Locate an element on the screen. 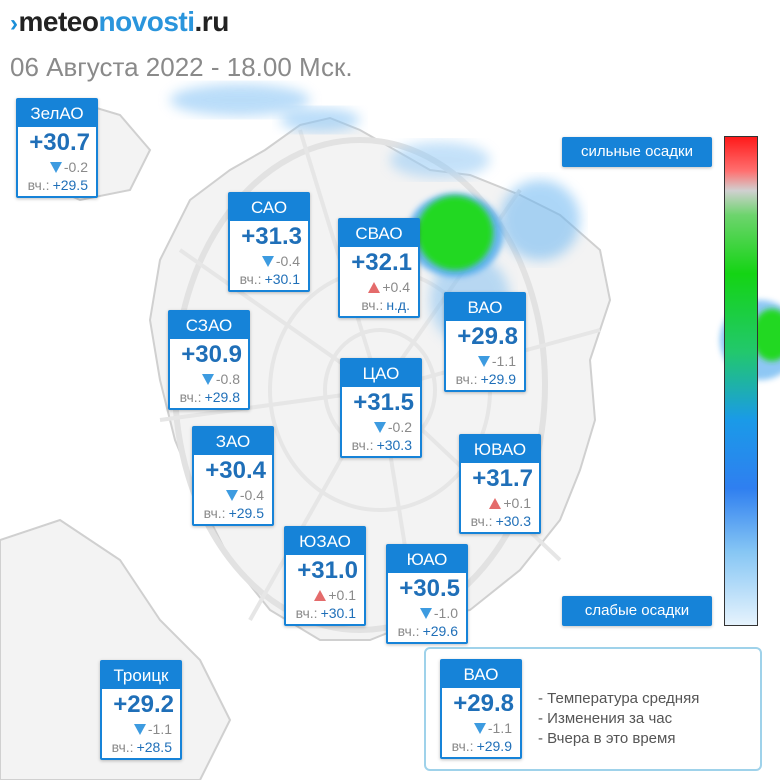 The height and width of the screenshot is (780, 780). district-card-yuao: ЮАО +30.5 -1.0 вч.: +29.6 is located at coordinates (427, 594).